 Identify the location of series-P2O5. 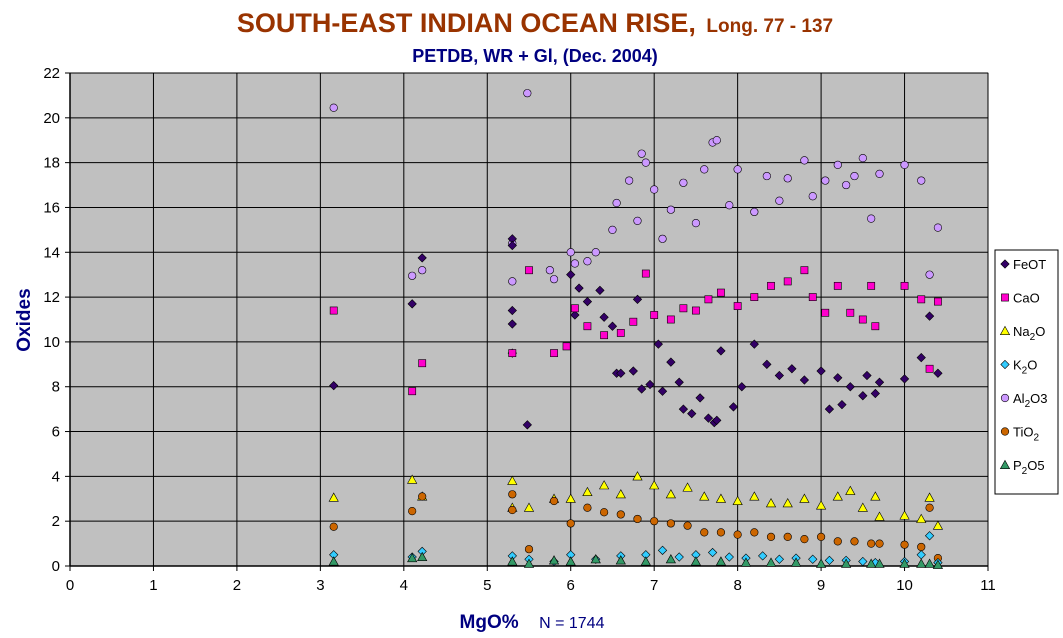
(636, 560).